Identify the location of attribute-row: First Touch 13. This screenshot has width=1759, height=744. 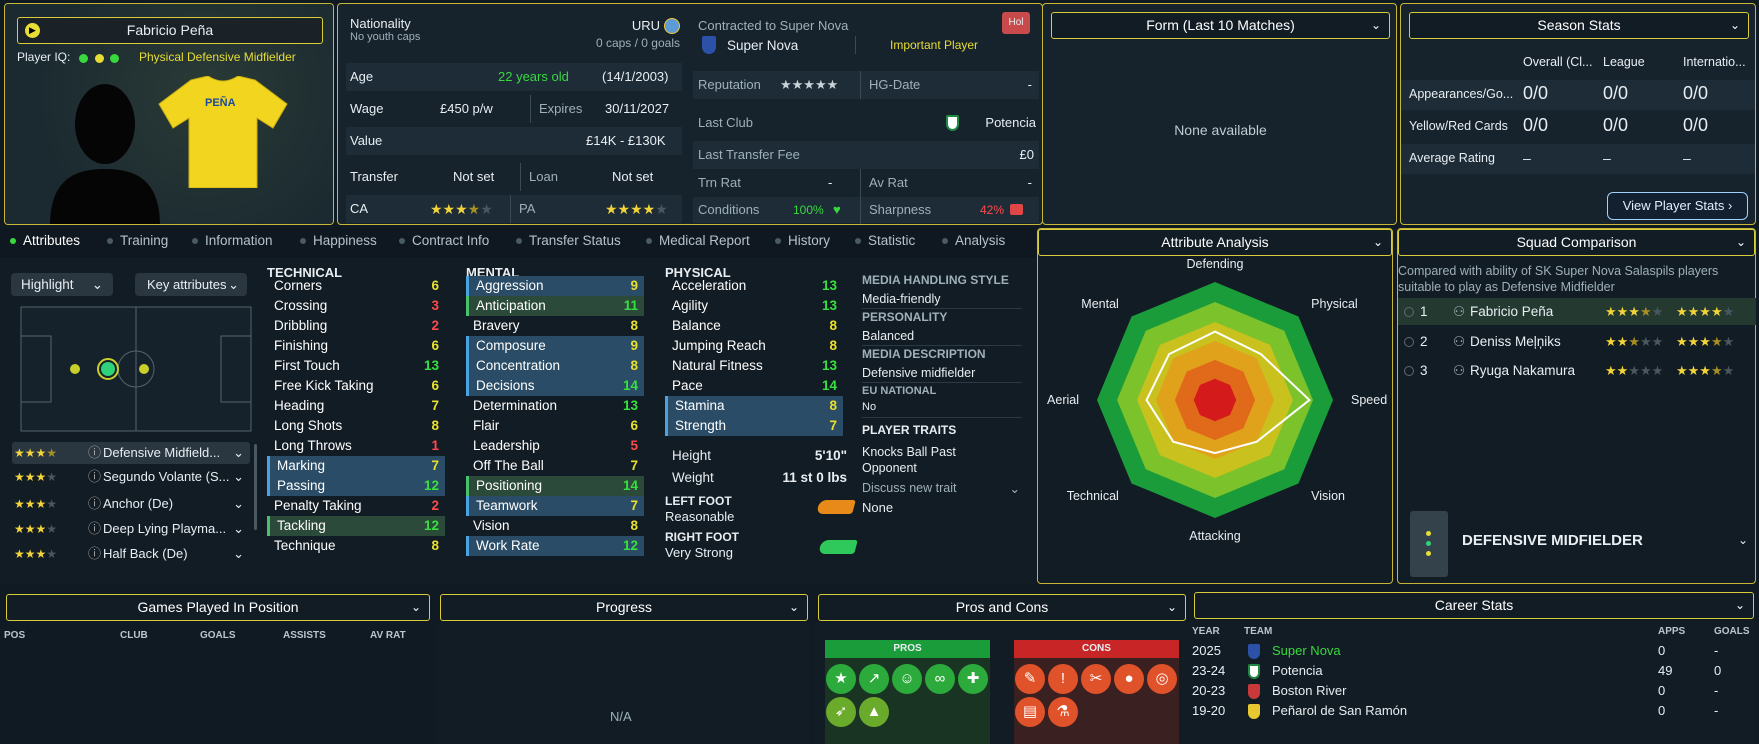
(356, 366).